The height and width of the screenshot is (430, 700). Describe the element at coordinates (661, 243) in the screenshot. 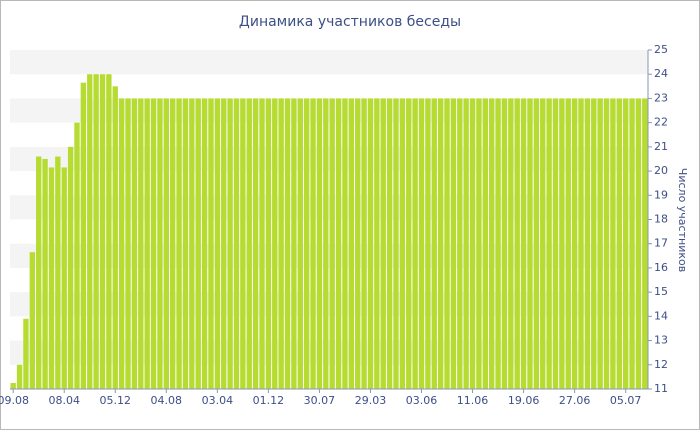

I see `y-tick-label: 17` at that location.